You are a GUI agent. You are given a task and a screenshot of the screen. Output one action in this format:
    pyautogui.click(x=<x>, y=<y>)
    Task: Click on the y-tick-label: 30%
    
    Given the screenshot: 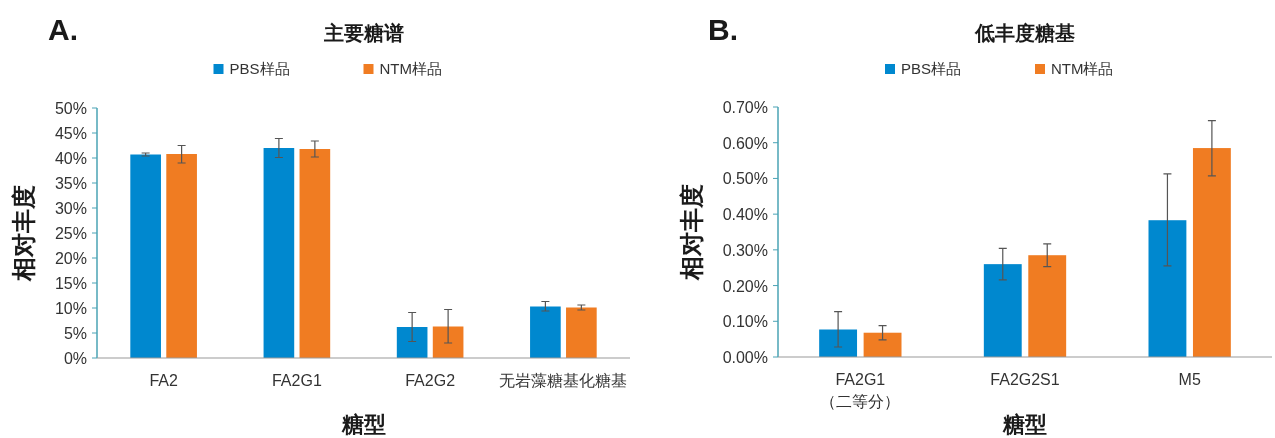 What is the action you would take?
    pyautogui.click(x=70, y=208)
    